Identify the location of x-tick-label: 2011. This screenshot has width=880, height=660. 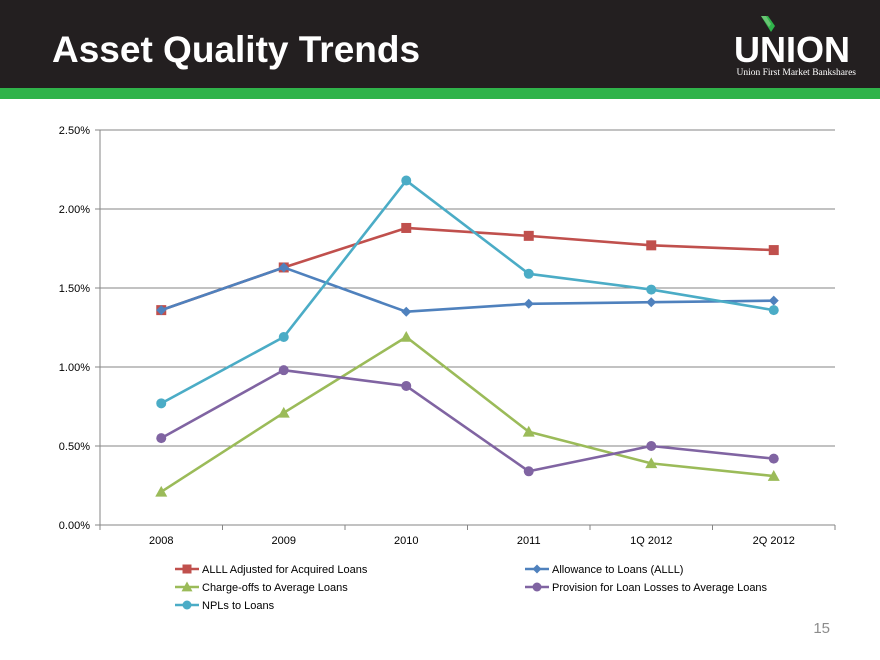
(529, 541).